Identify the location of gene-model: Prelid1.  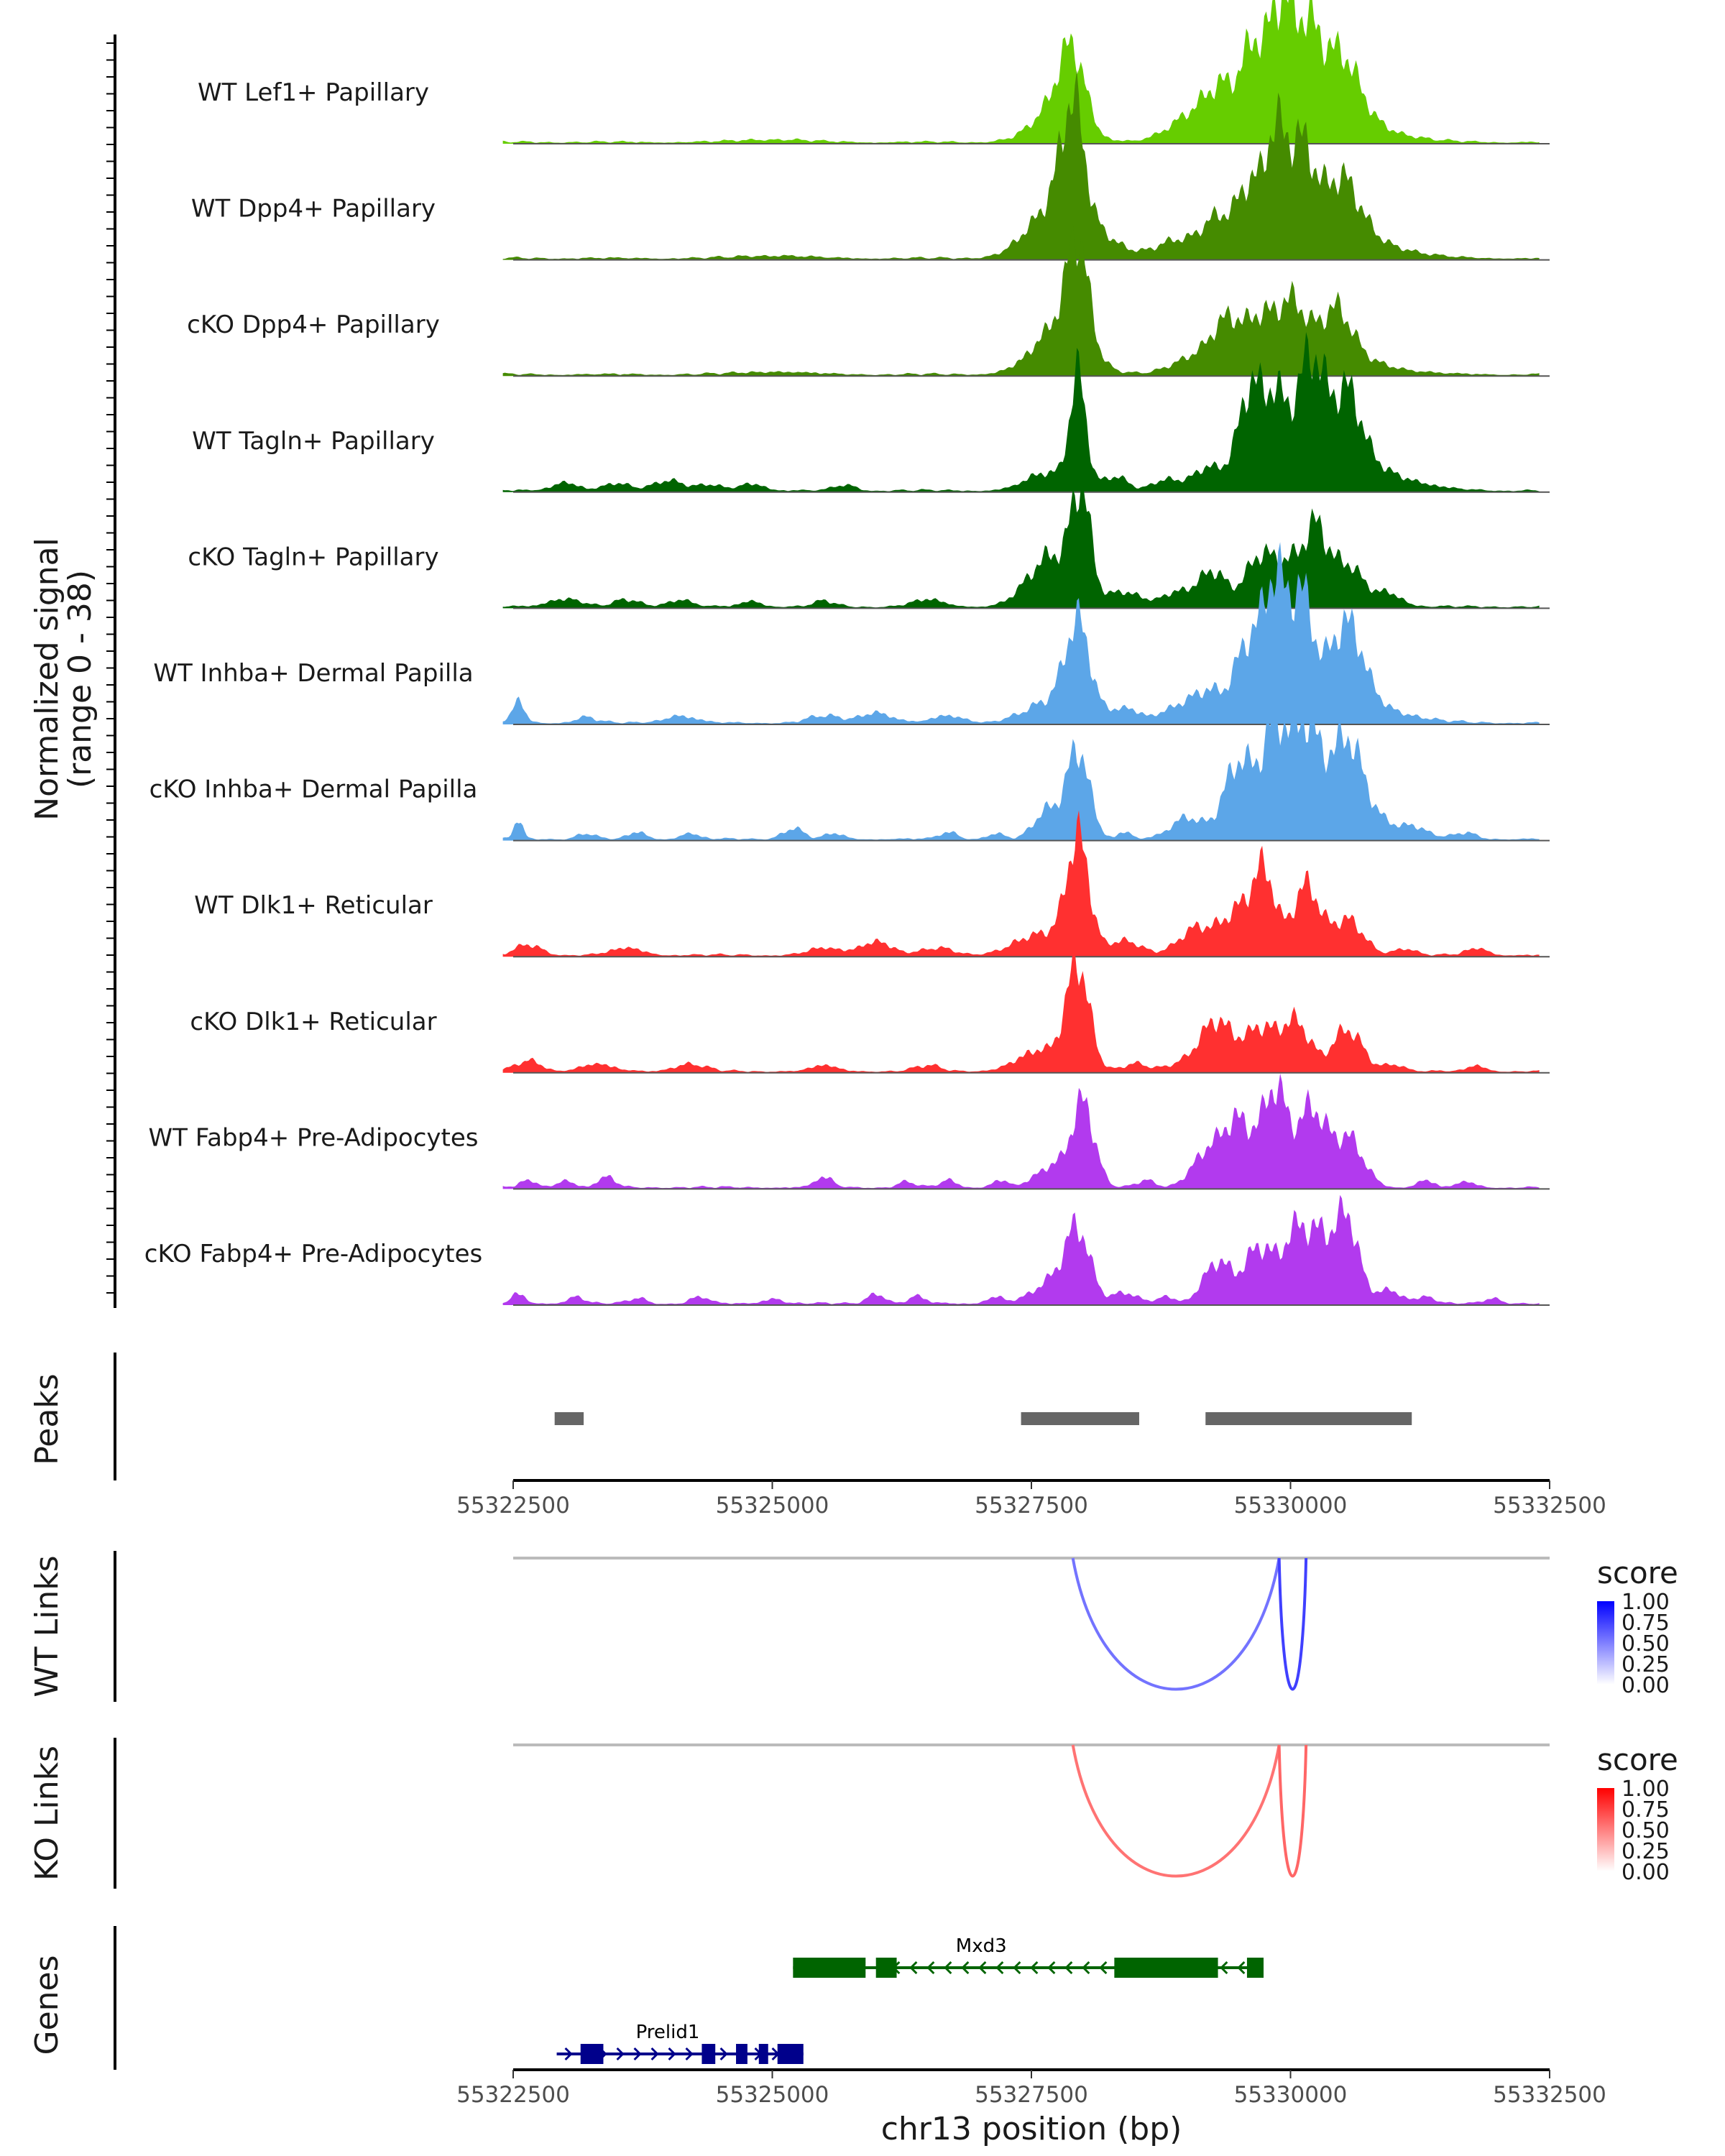
(680, 2043).